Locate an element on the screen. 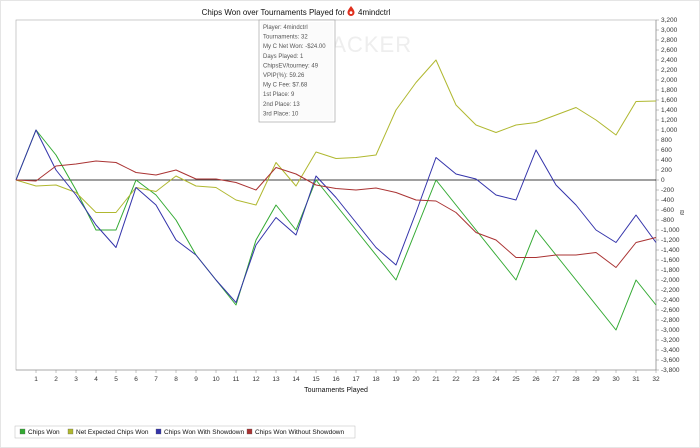 This screenshot has width=700, height=448. tooltip-line: My C Net Won: -$24.00 is located at coordinates (294, 47).